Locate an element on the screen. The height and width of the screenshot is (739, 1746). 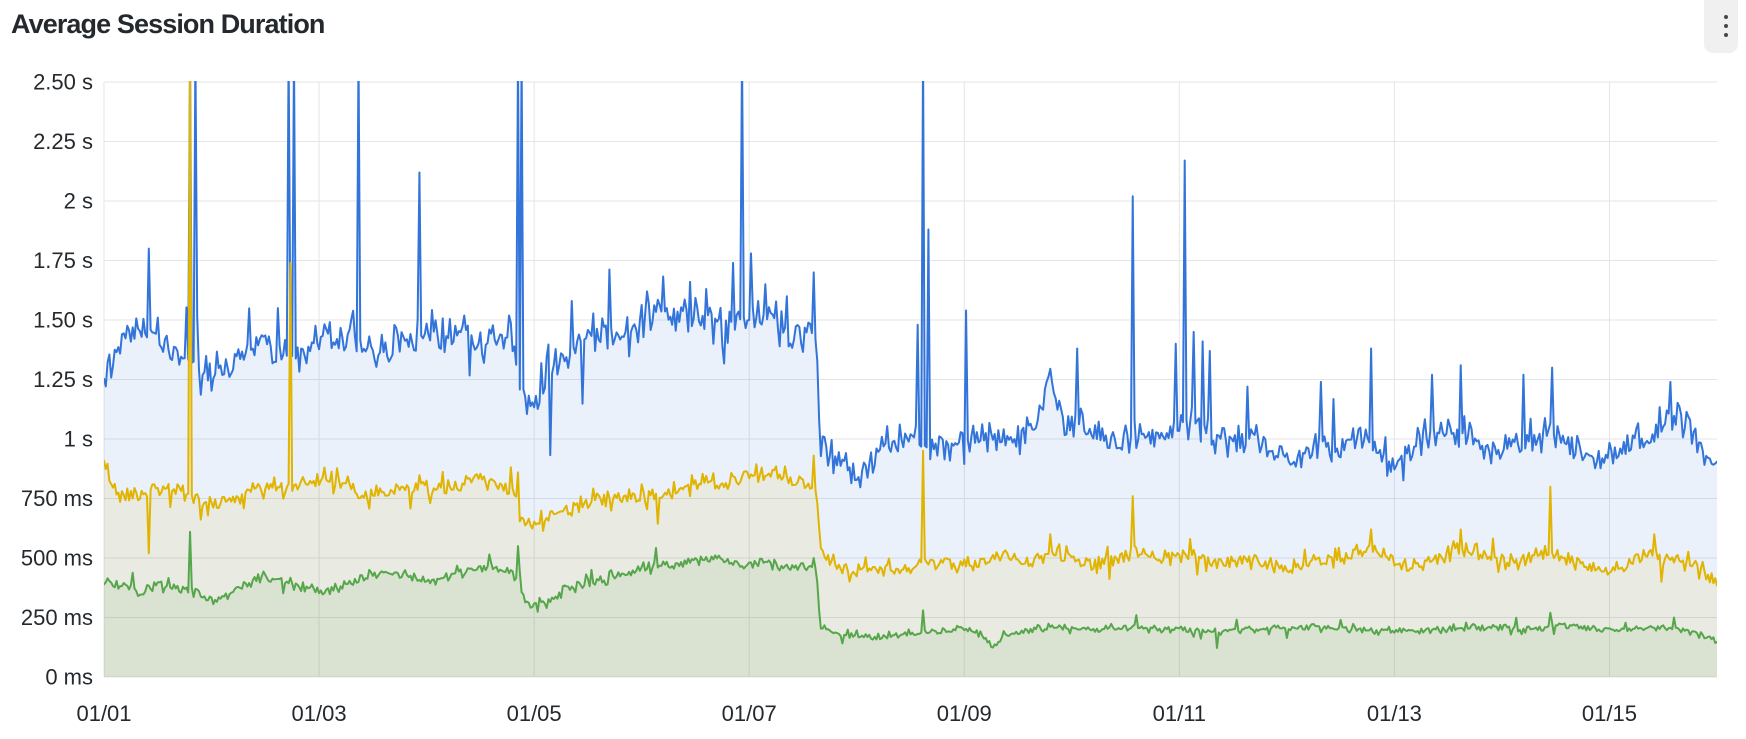
y-tick-label: 1.50 s is located at coordinates (63, 320).